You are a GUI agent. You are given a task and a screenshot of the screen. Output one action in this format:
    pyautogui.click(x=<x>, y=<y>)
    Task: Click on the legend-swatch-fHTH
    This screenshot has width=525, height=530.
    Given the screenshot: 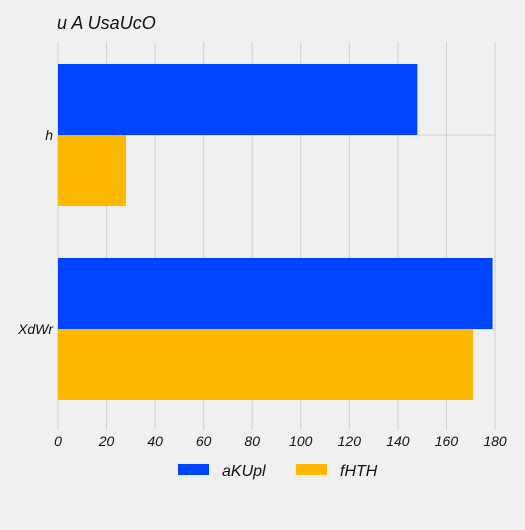 What is the action you would take?
    pyautogui.click(x=311, y=469)
    